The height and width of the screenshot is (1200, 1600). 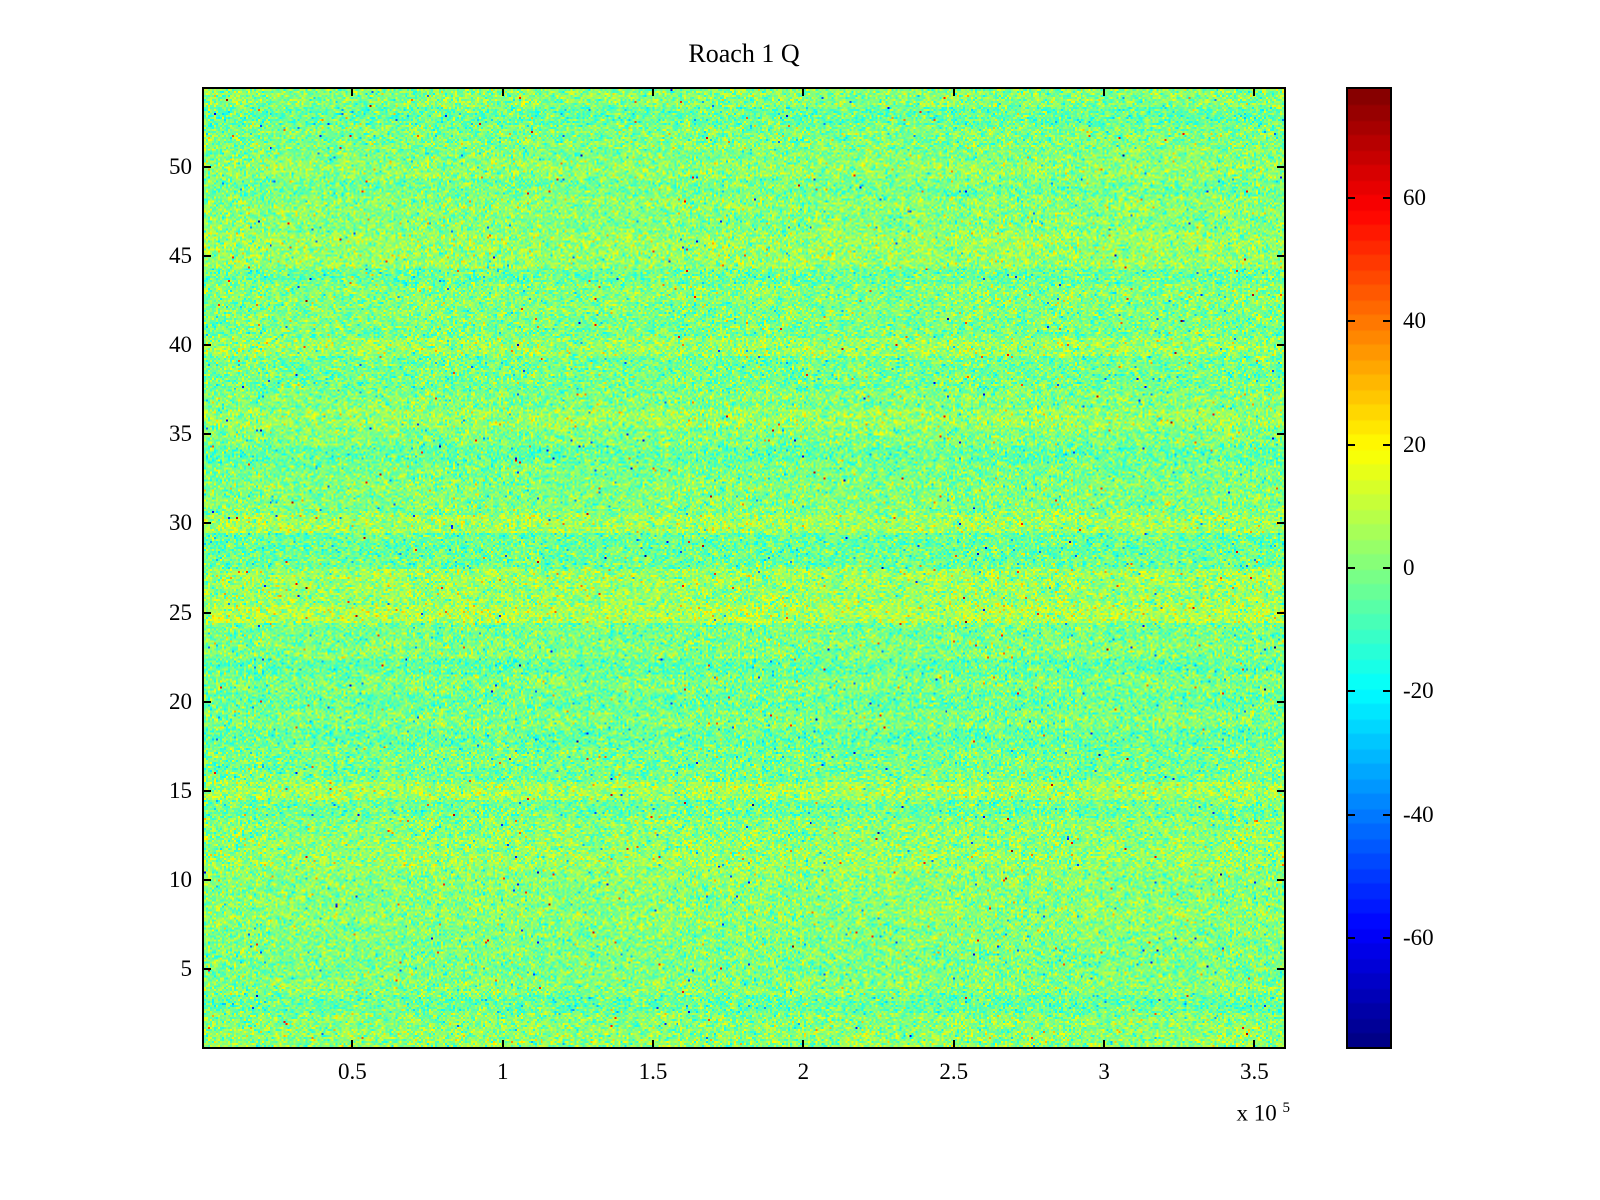 What do you see at coordinates (180, 167) in the screenshot?
I see `y-tick-label: 50` at bounding box center [180, 167].